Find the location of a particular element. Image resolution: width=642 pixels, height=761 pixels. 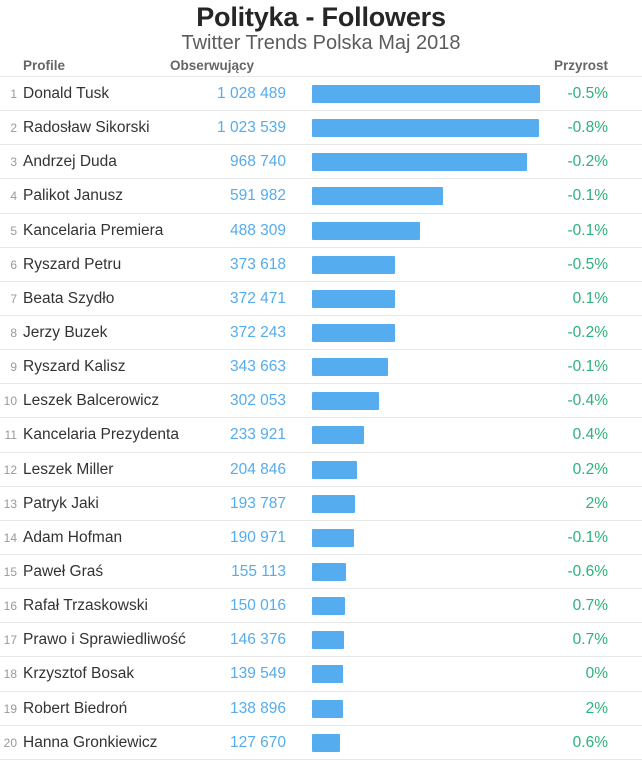

table-row: 10 Leszek Balcerowicz 302 053 -0.4% is located at coordinates (321, 401).